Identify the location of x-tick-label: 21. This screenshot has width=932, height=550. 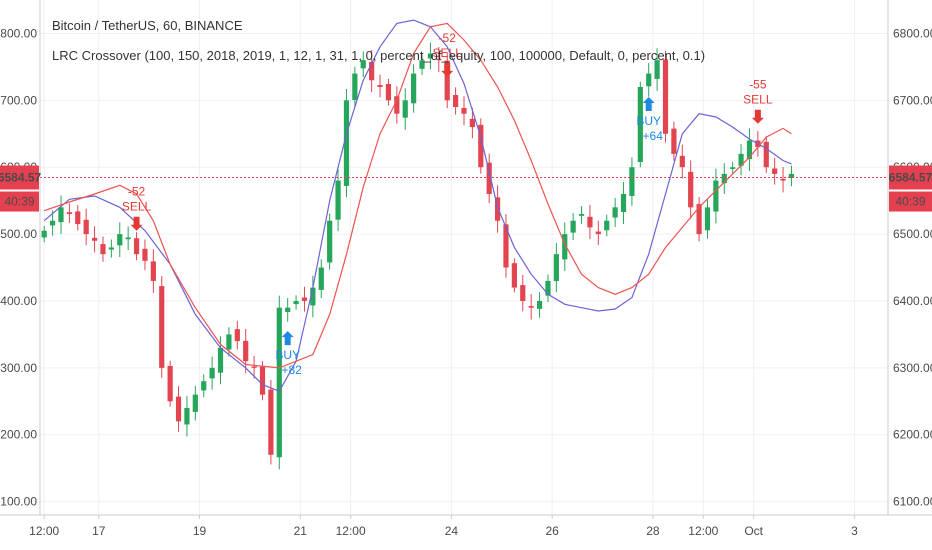
(301, 531).